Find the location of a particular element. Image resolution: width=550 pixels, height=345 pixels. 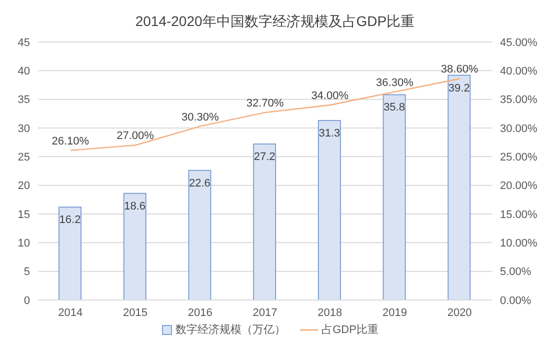

data-label: 38.60% is located at coordinates (459, 70).